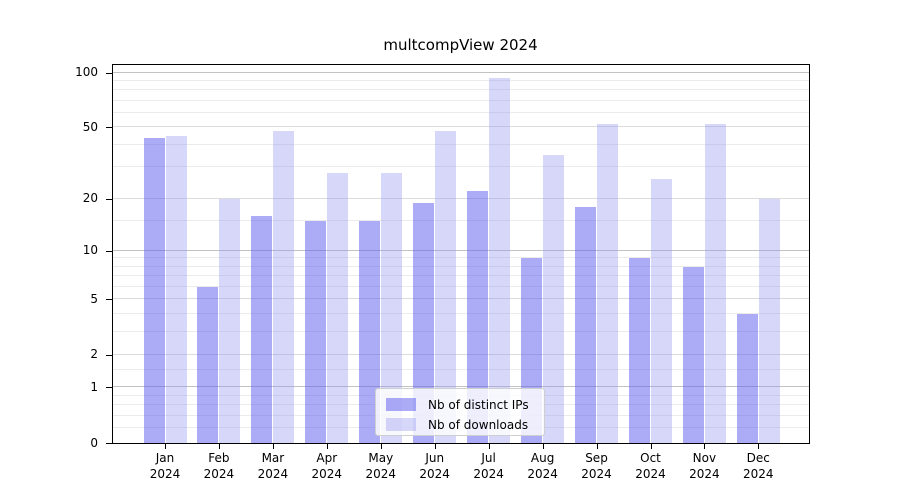 Image resolution: width=900 pixels, height=500 pixels. Describe the element at coordinates (488, 458) in the screenshot. I see `x-tick-month: Jul` at that location.